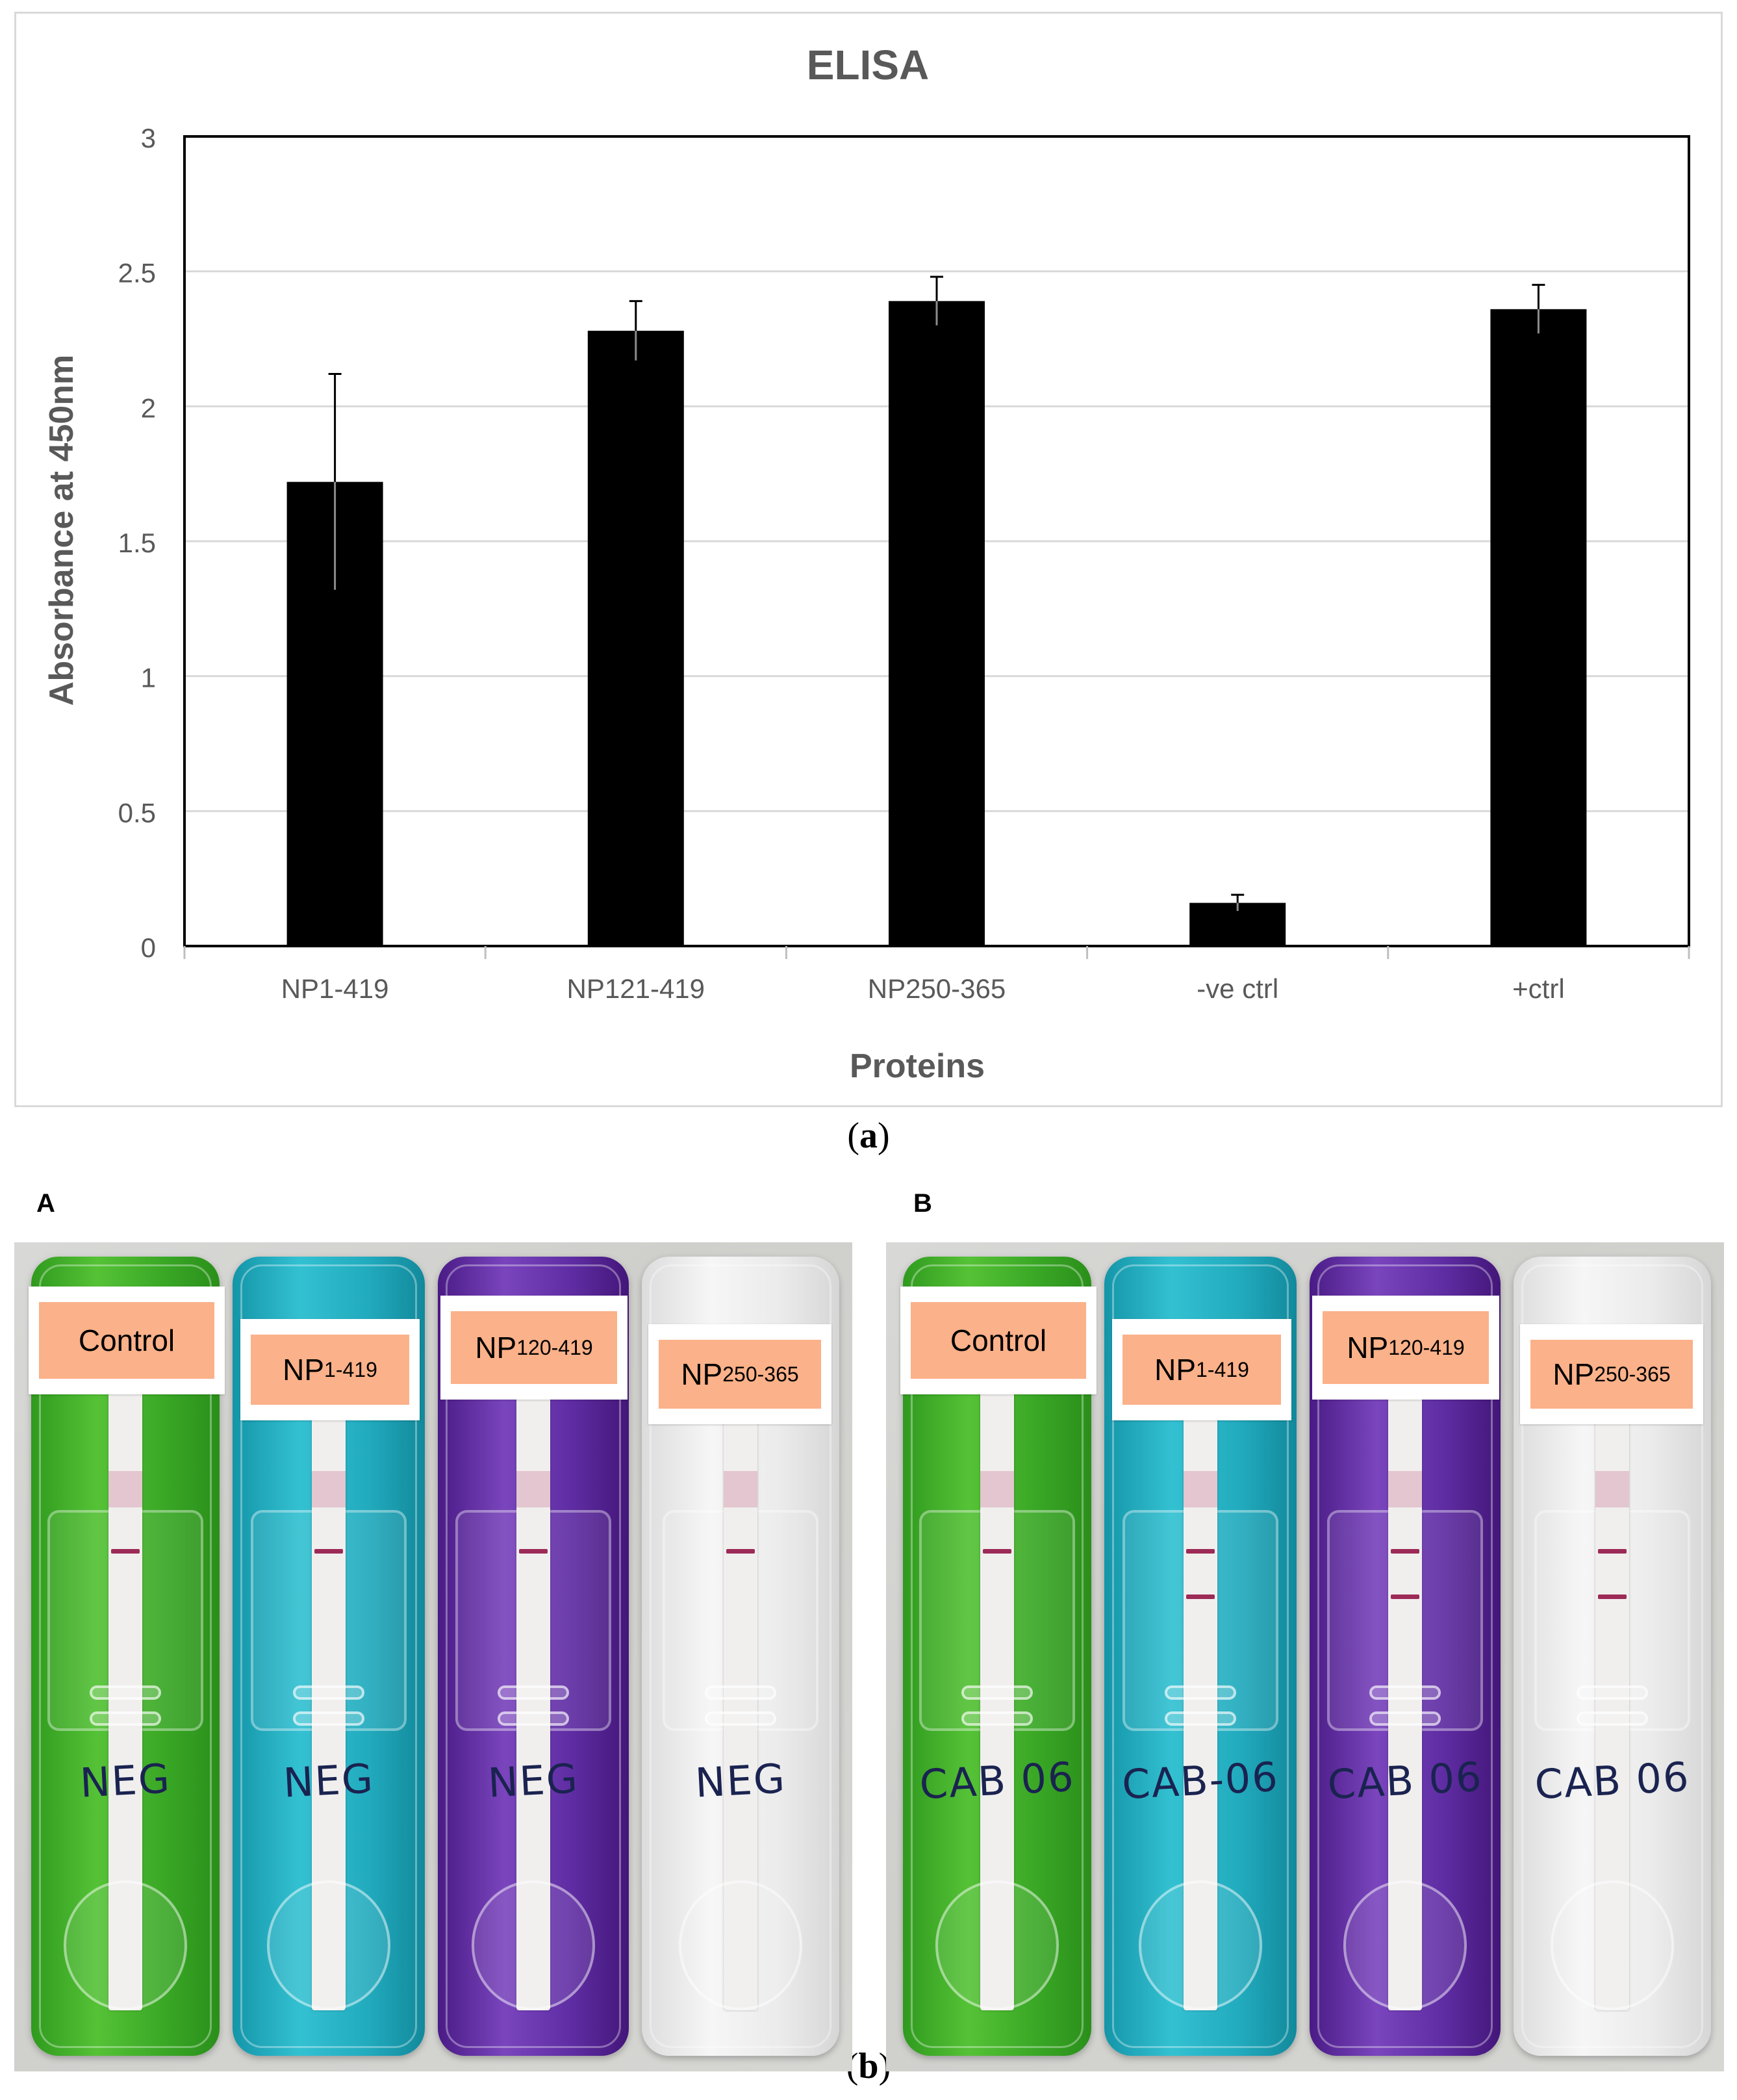 This screenshot has width=1737, height=2100. Describe the element at coordinates (868, 1136) in the screenshot. I see `caption-a: (a)` at that location.